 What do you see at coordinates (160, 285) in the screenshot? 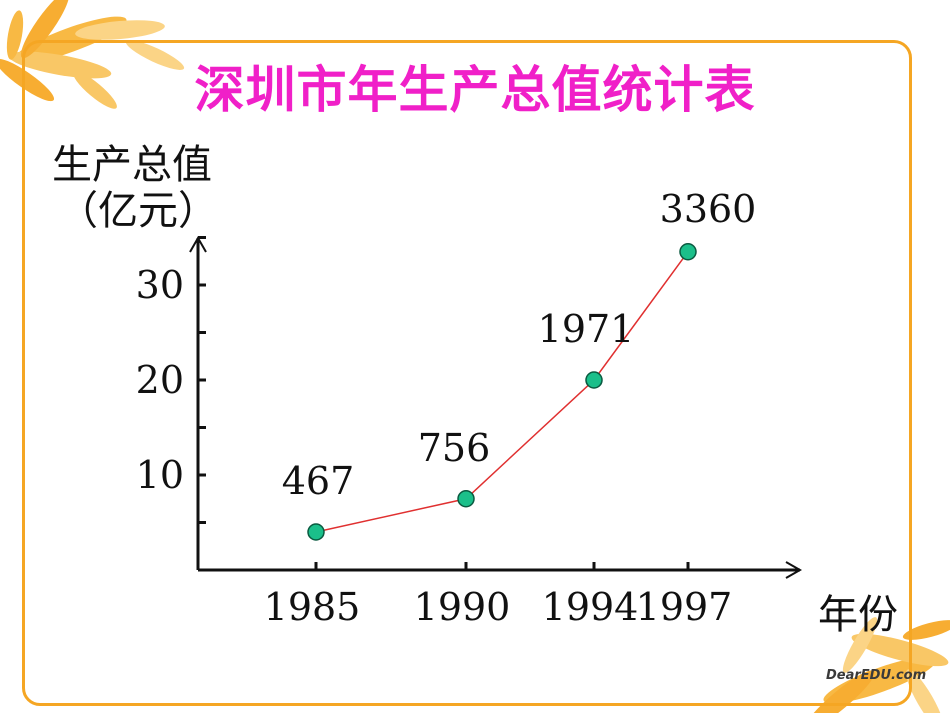
I see `y-tick-label: 30` at bounding box center [160, 285].